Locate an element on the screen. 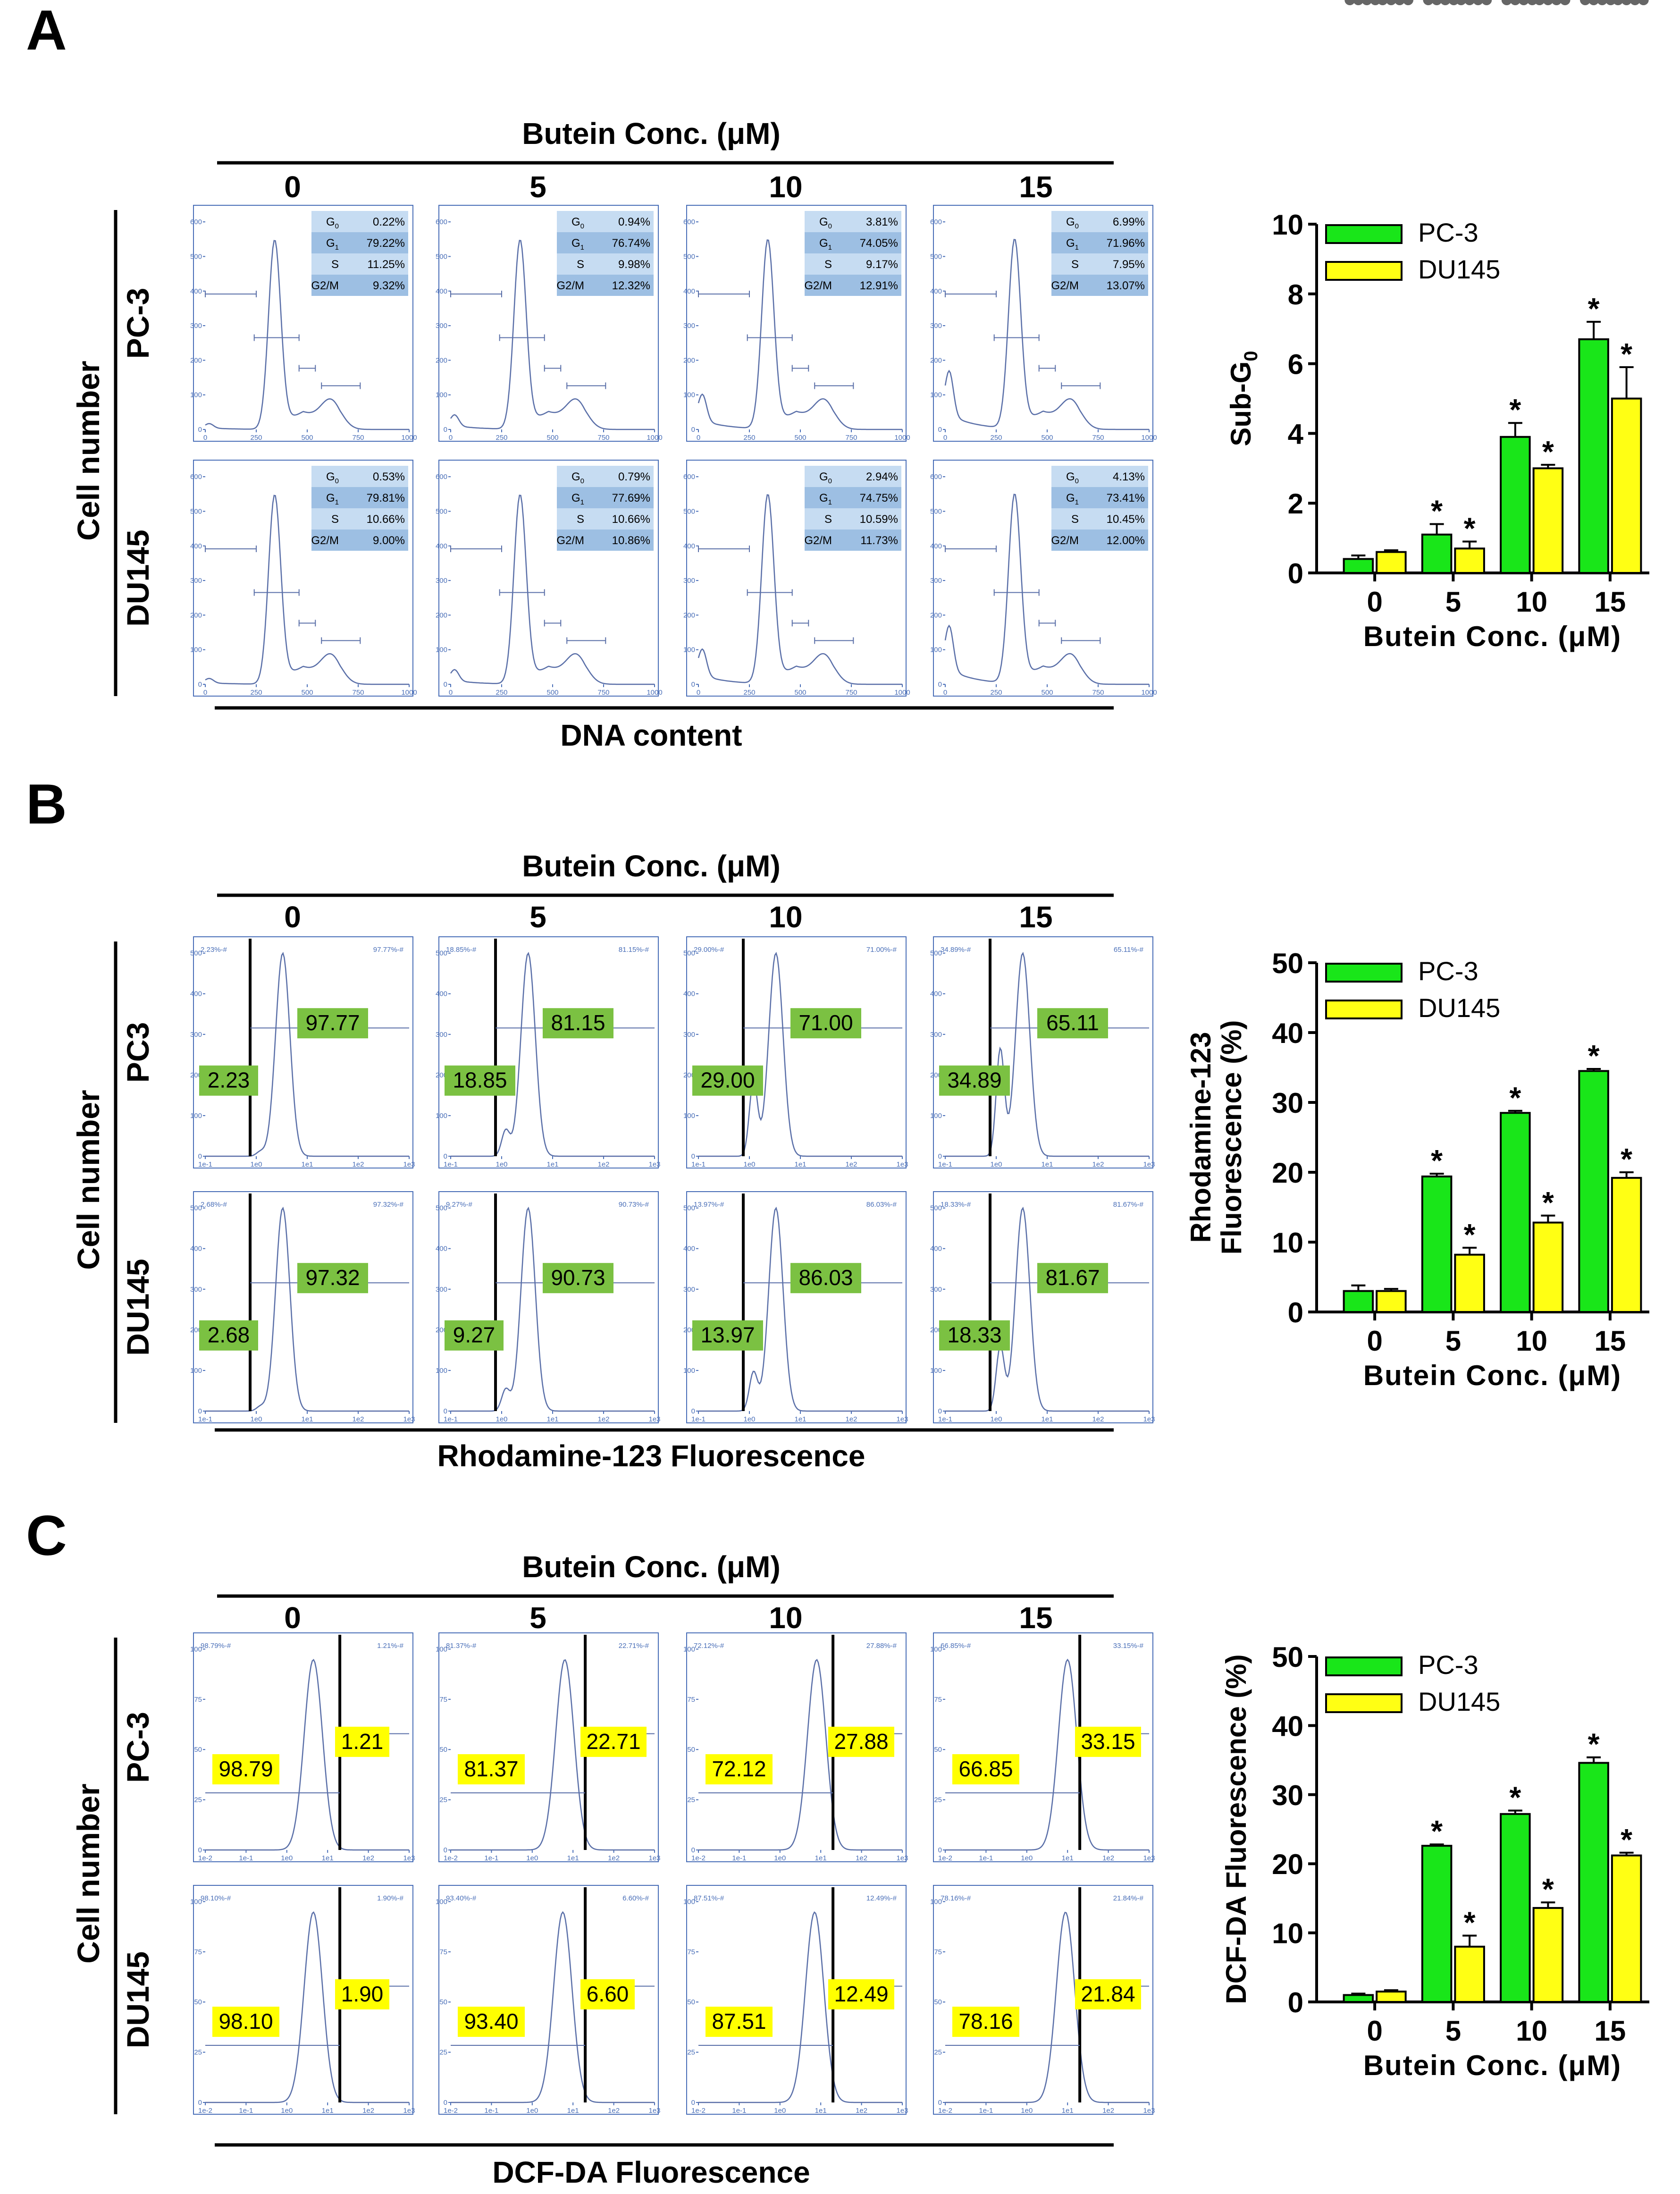 The height and width of the screenshot is (2194, 1680). phase-subscript: 0 is located at coordinates (1077, 226).